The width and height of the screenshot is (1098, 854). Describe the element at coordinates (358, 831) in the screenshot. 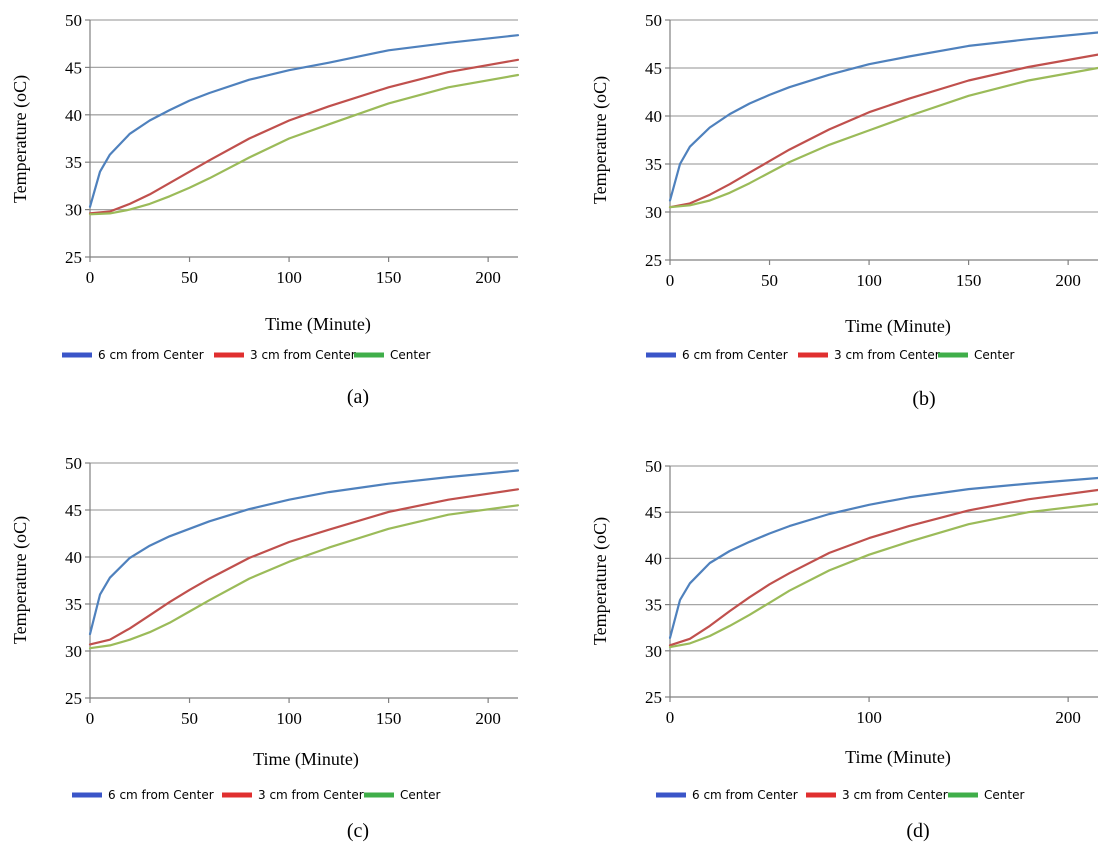

I see `panel-caption: (c)` at that location.